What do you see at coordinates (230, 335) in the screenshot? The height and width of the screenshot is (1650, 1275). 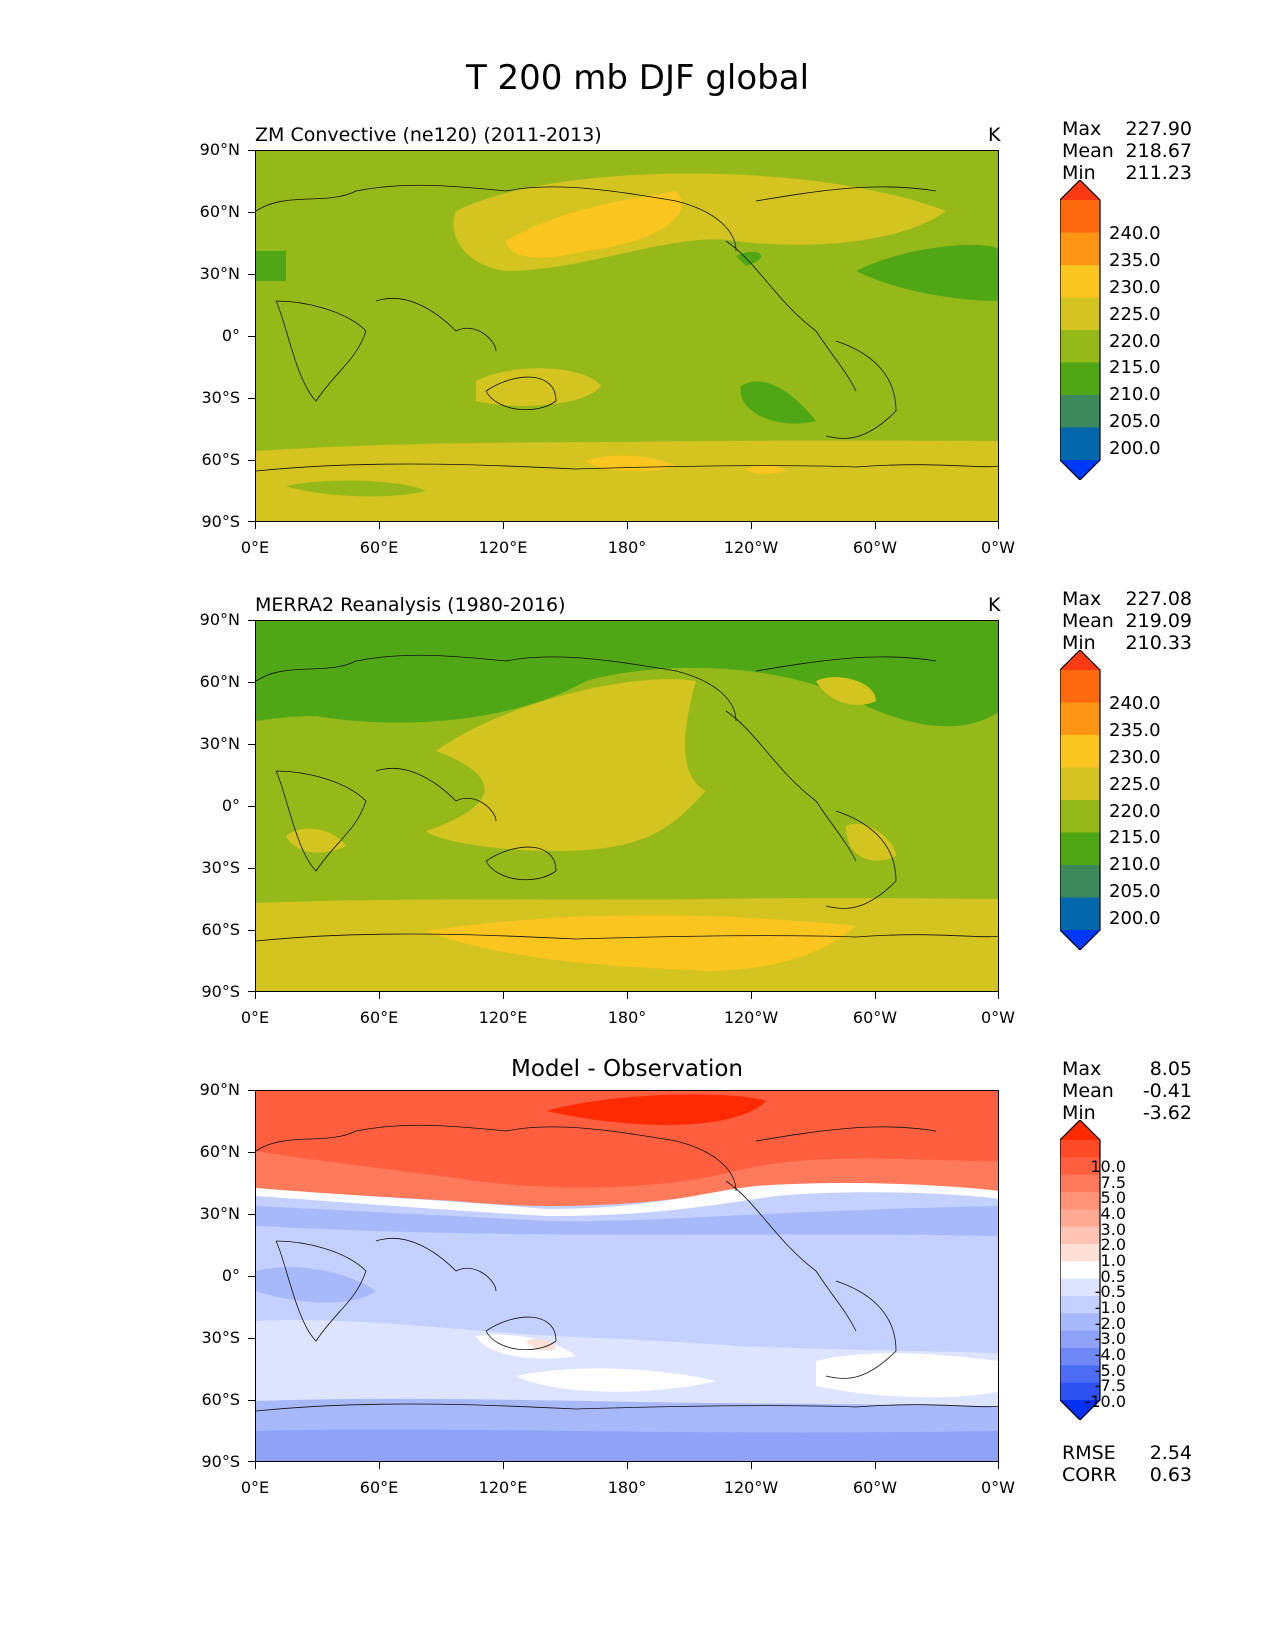 I see `lat-label-0: 0°` at bounding box center [230, 335].